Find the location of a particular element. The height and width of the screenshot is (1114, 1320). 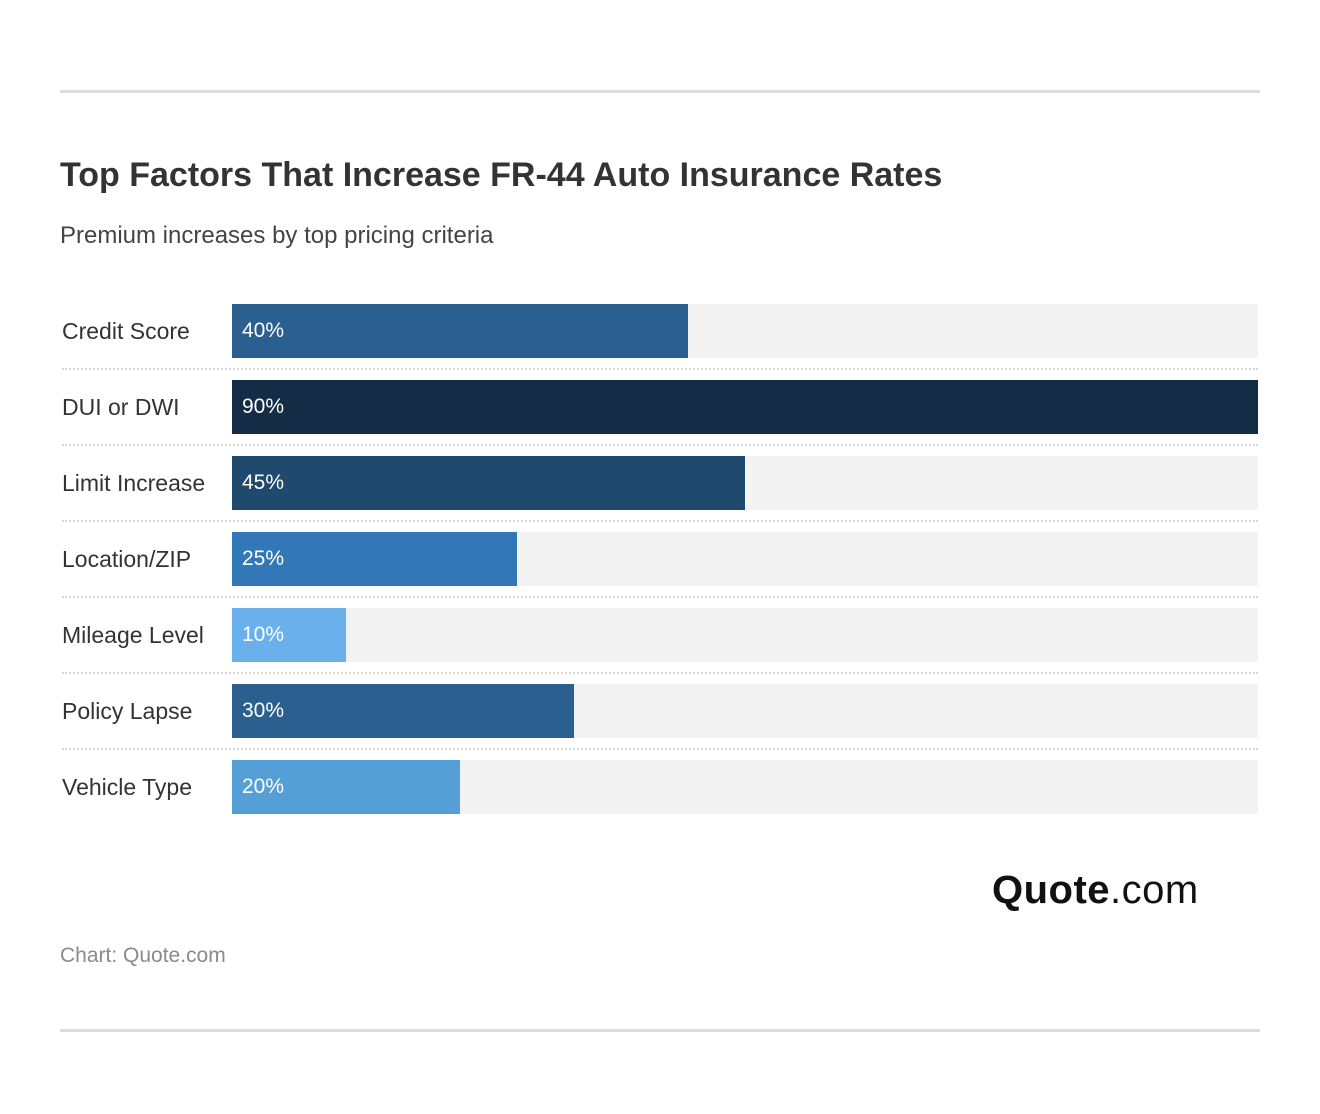

chart-row: Credit Score 40% is located at coordinates (660, 338).